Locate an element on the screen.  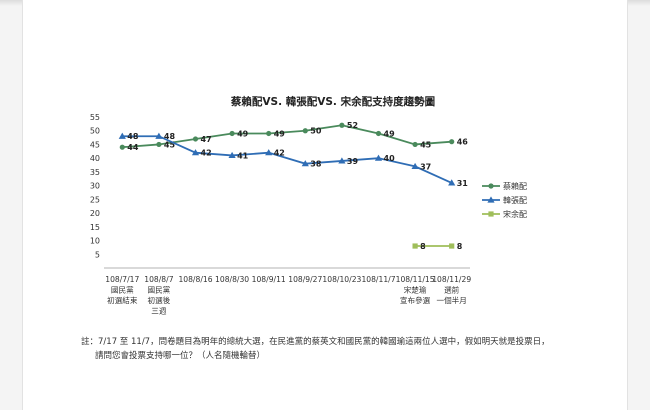
data-label: 40 is located at coordinates (390, 158).